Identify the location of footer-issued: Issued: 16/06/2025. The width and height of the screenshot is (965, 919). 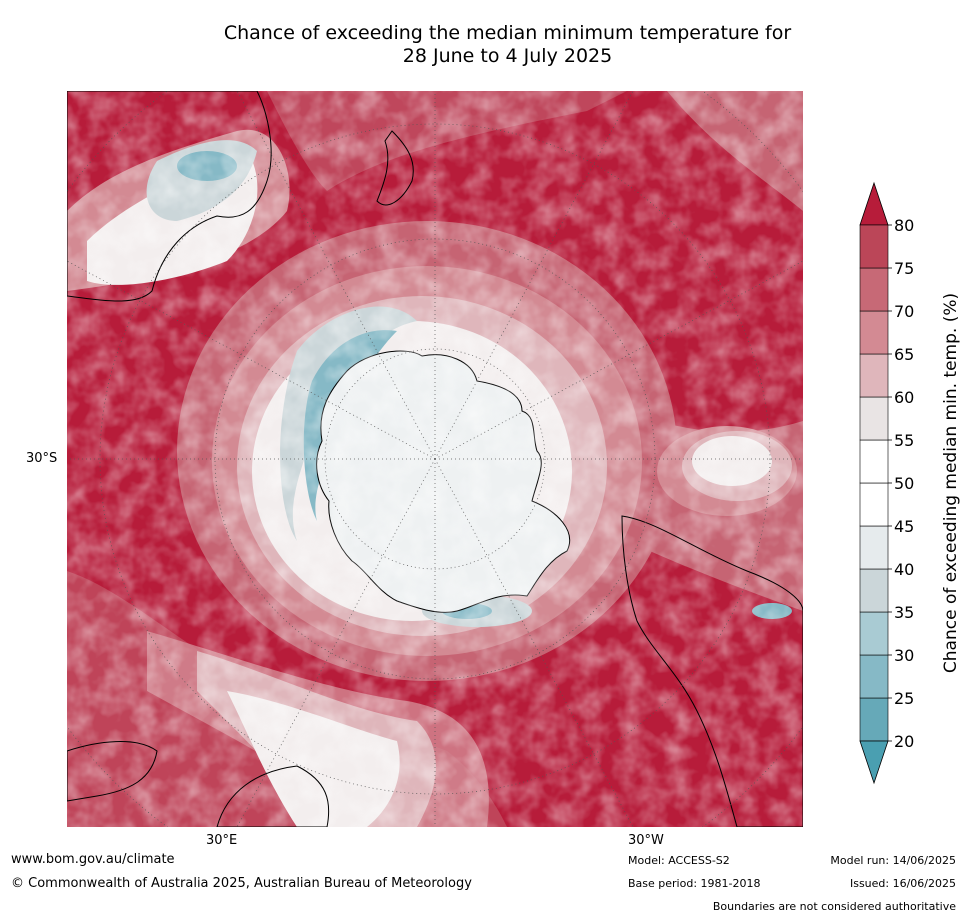
(902, 883).